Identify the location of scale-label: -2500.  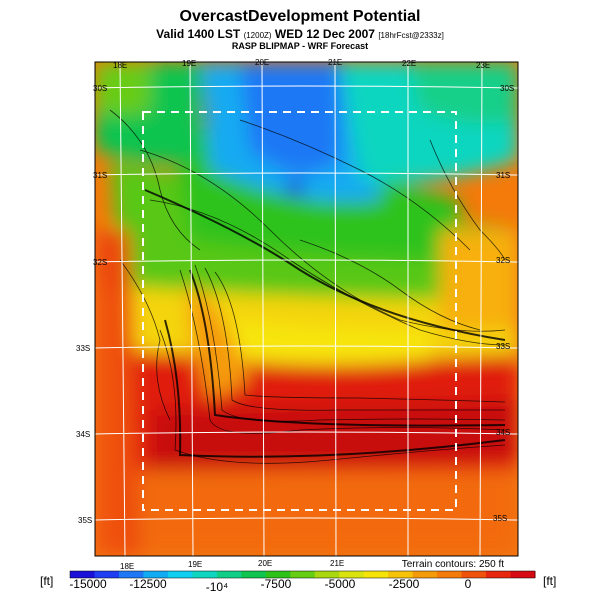
(404, 584).